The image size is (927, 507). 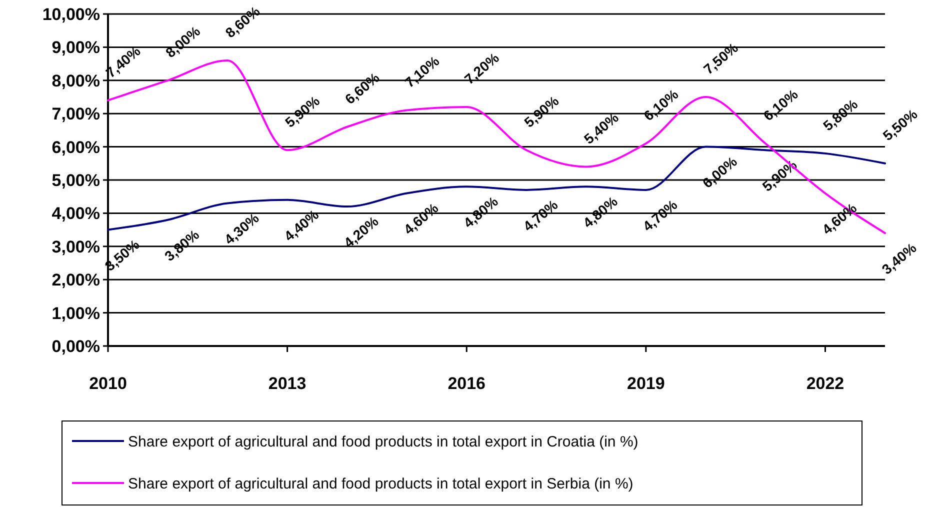 What do you see at coordinates (76, 313) in the screenshot?
I see `y-tick-label: 1,00%` at bounding box center [76, 313].